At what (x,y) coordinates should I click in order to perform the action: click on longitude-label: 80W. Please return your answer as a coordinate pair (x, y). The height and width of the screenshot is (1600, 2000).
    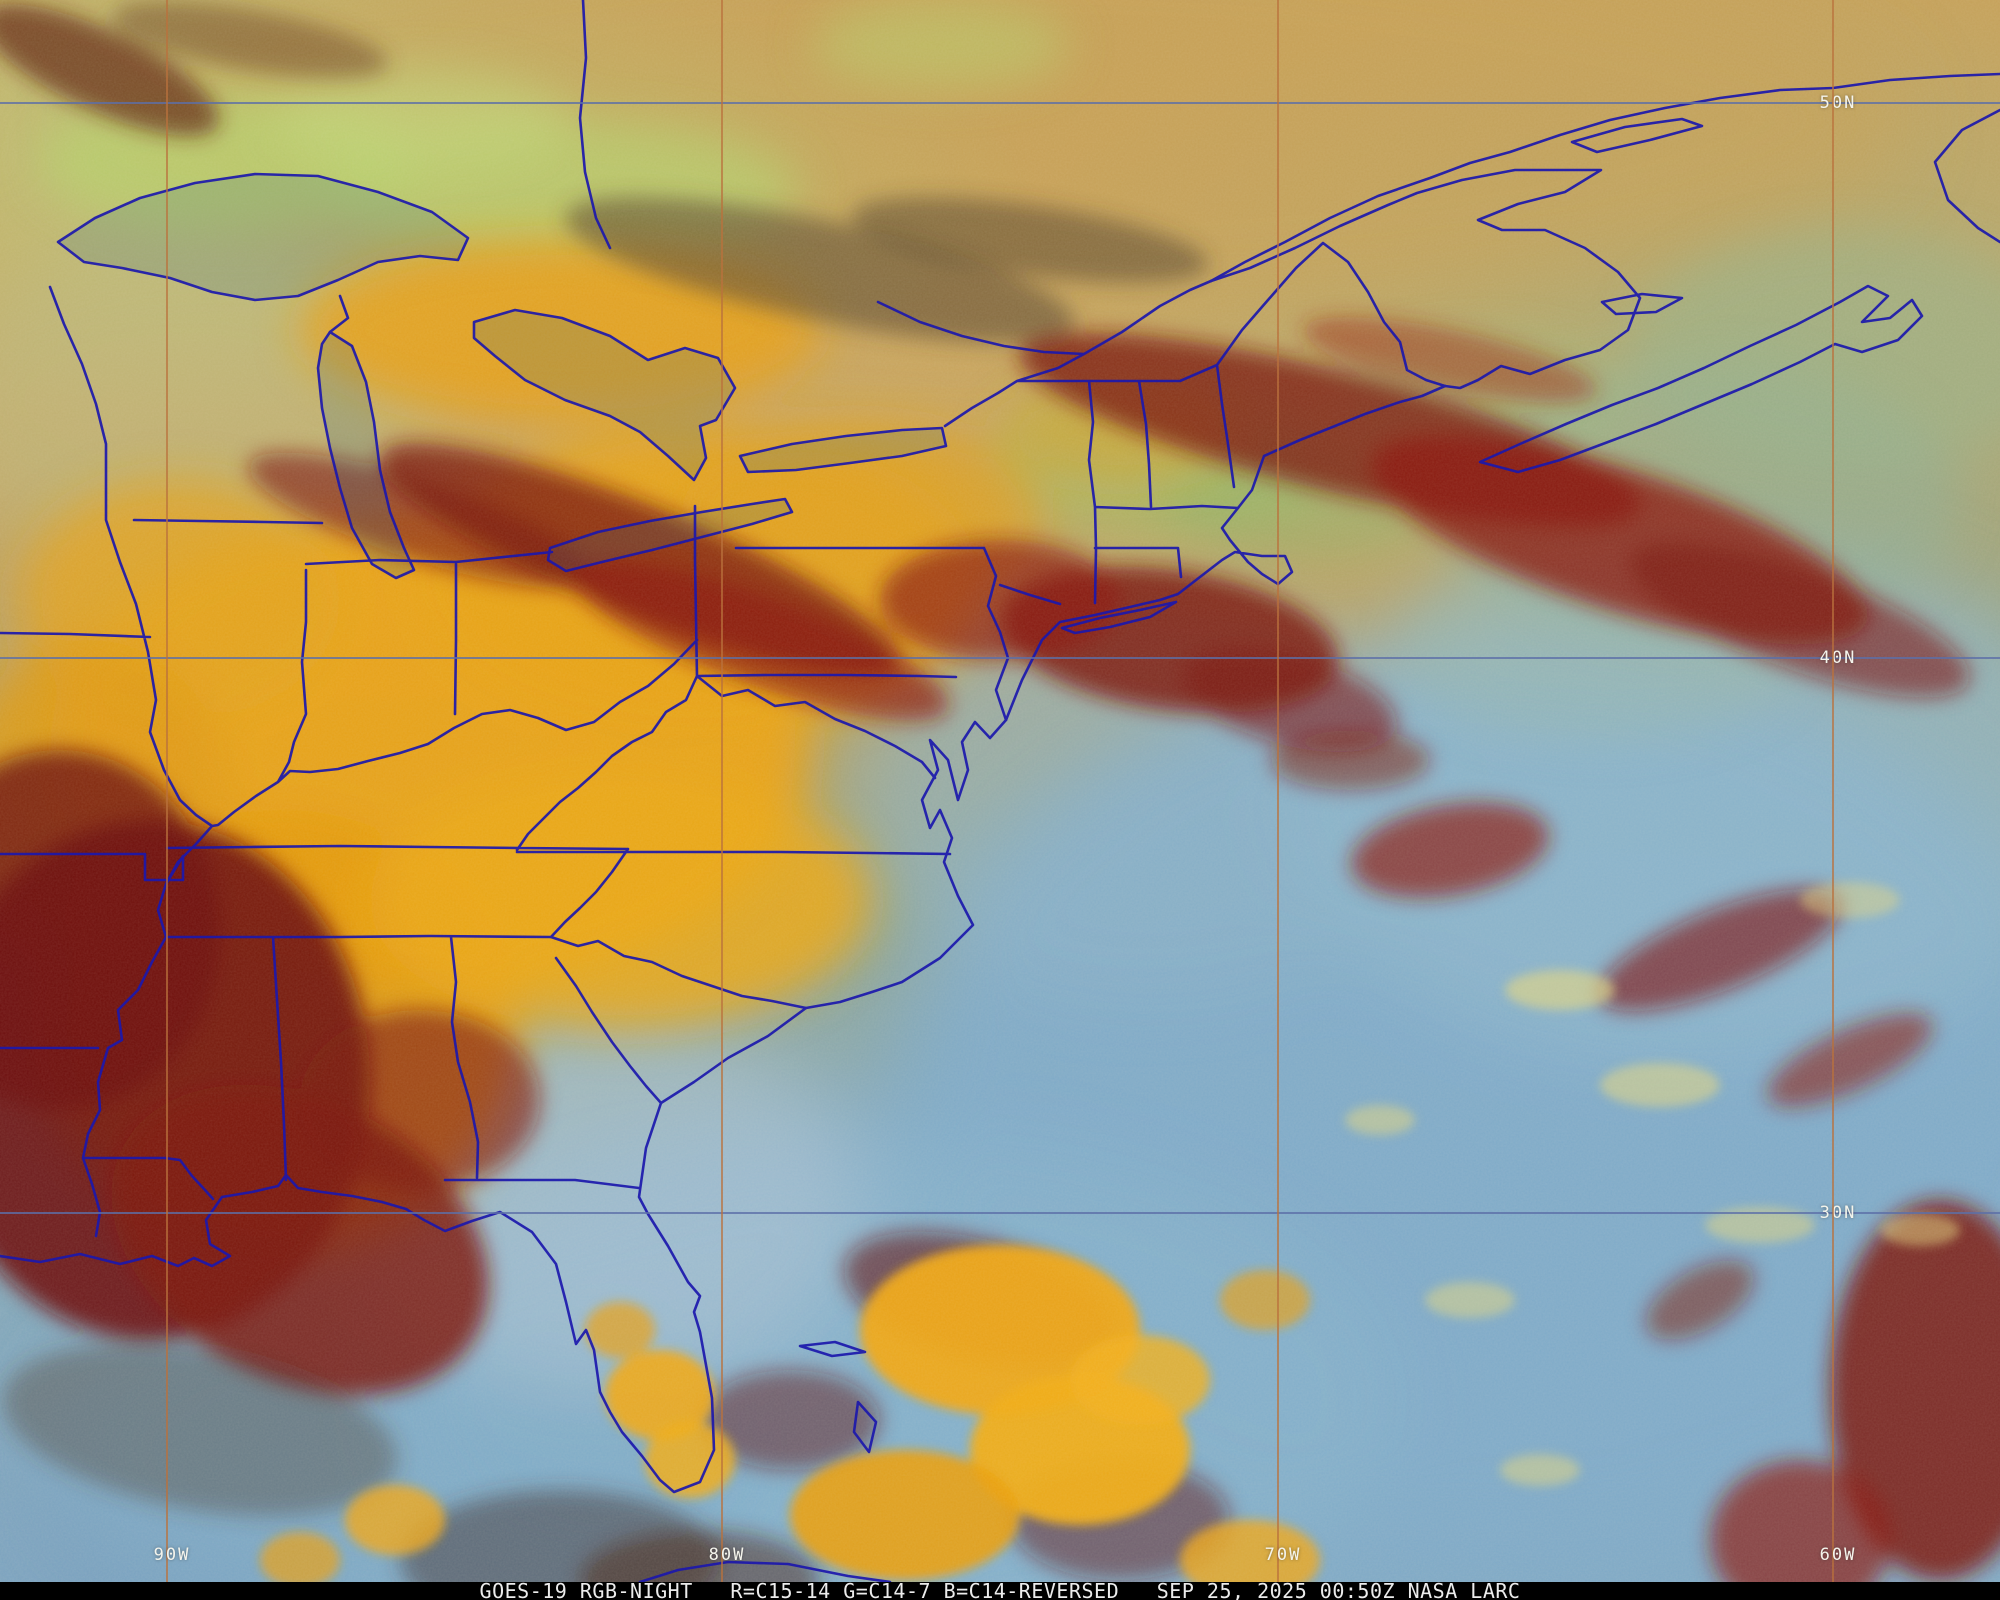
    Looking at the image, I should click on (727, 1555).